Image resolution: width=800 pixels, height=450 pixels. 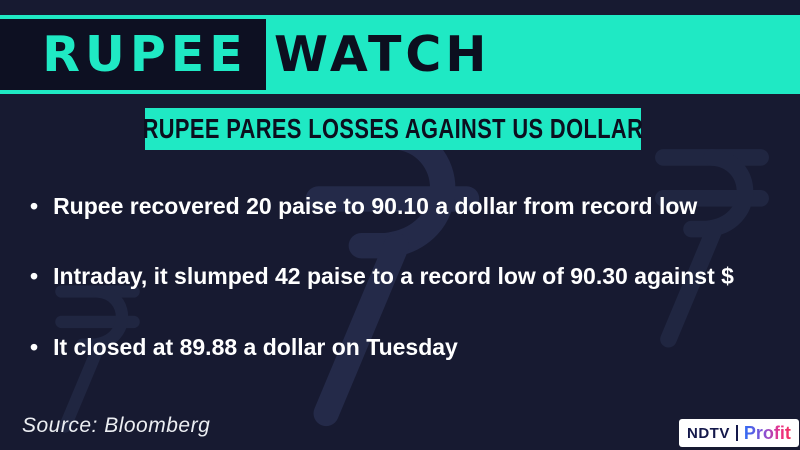 I want to click on source-attribution: Source: Bloomberg, so click(x=116, y=425).